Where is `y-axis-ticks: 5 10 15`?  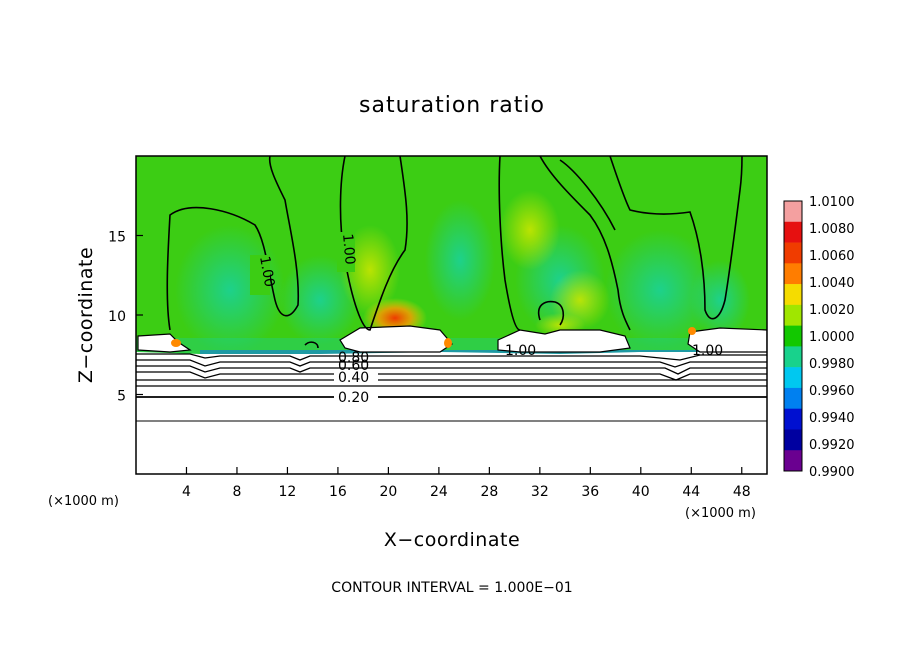
y-axis-ticks: 5 10 15 is located at coordinates (125, 317).